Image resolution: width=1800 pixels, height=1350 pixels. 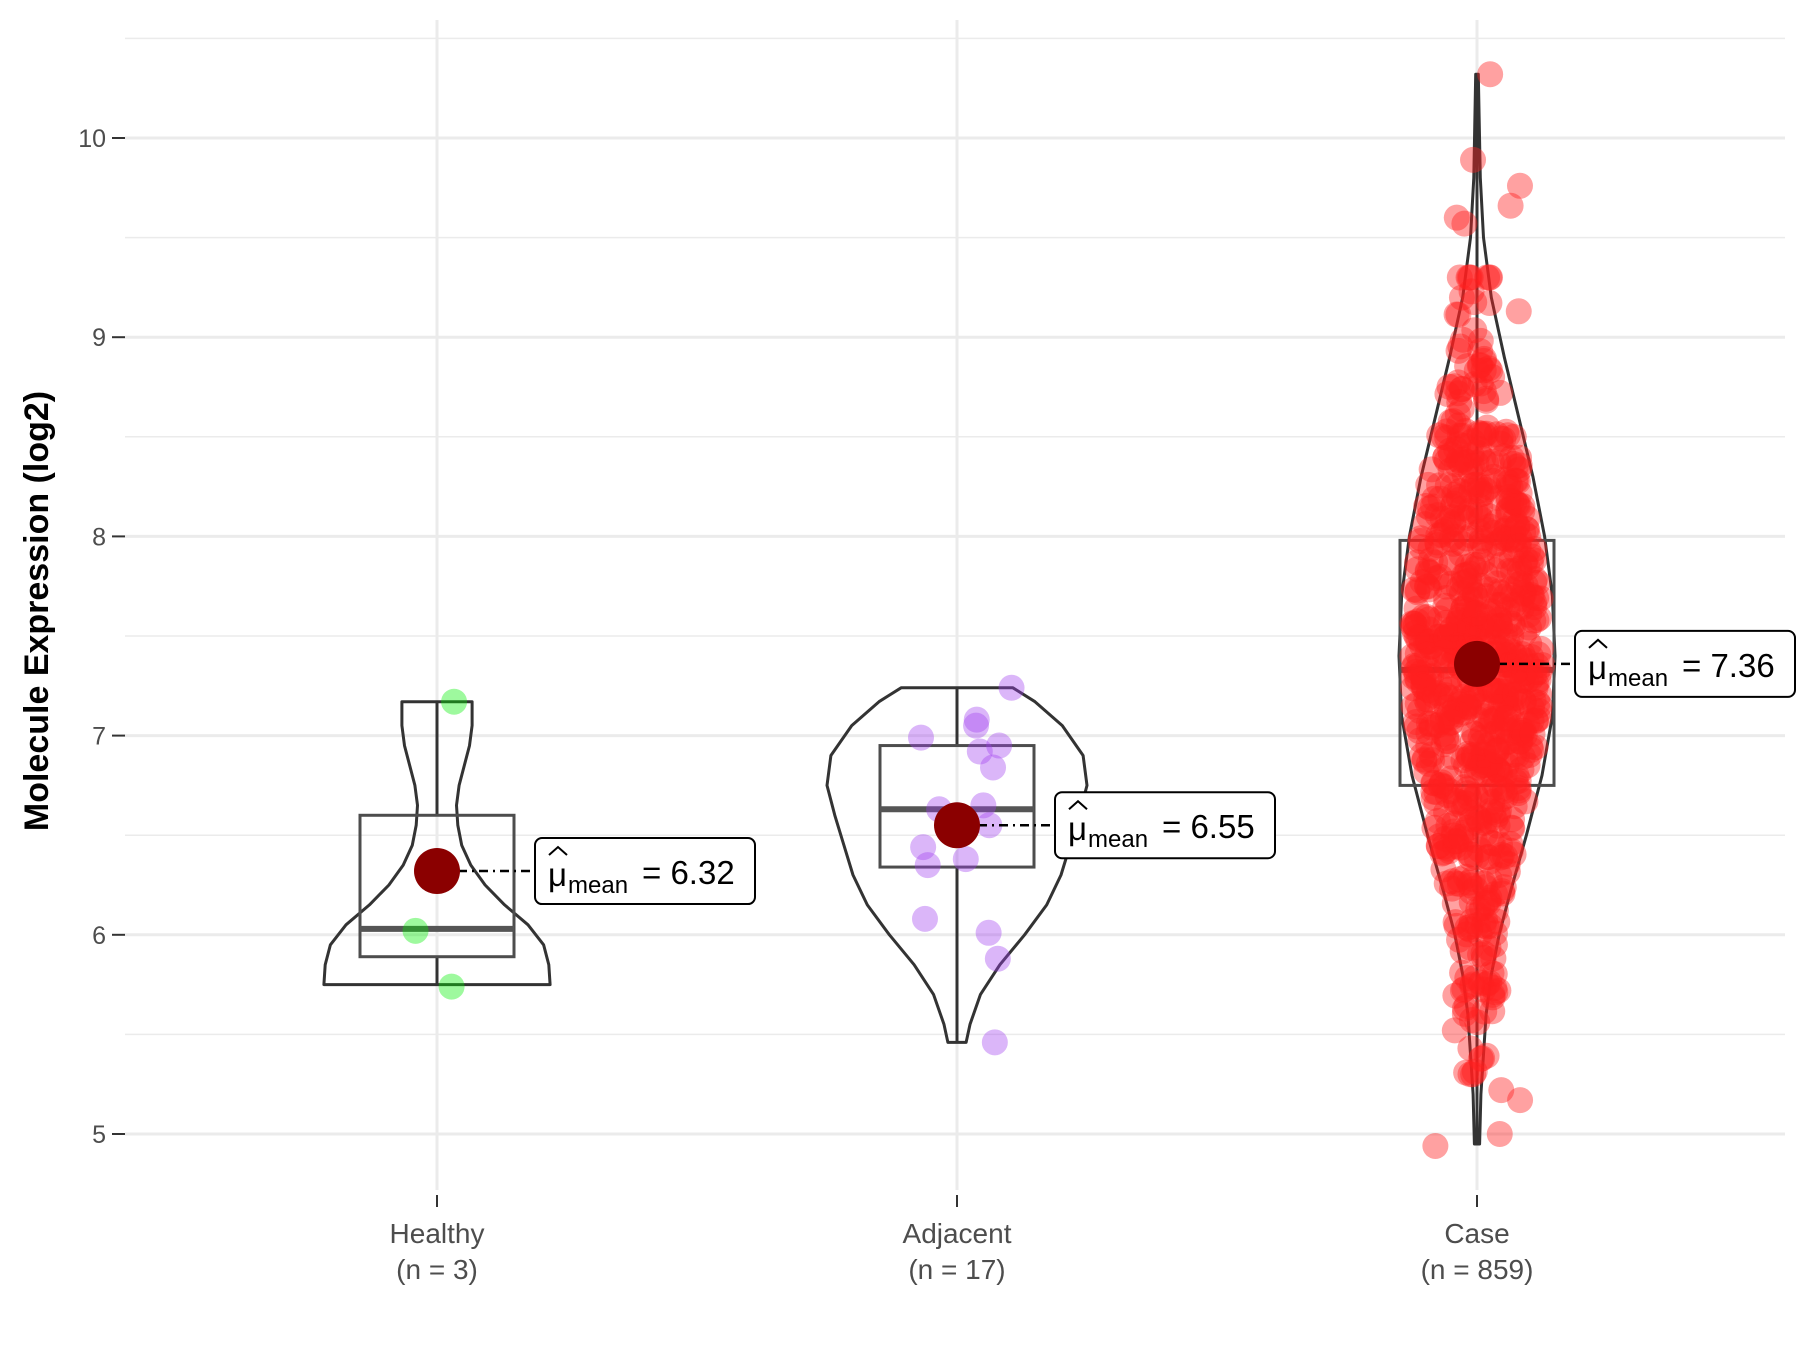 I want to click on hat-icon, so click(x=1078, y=804).